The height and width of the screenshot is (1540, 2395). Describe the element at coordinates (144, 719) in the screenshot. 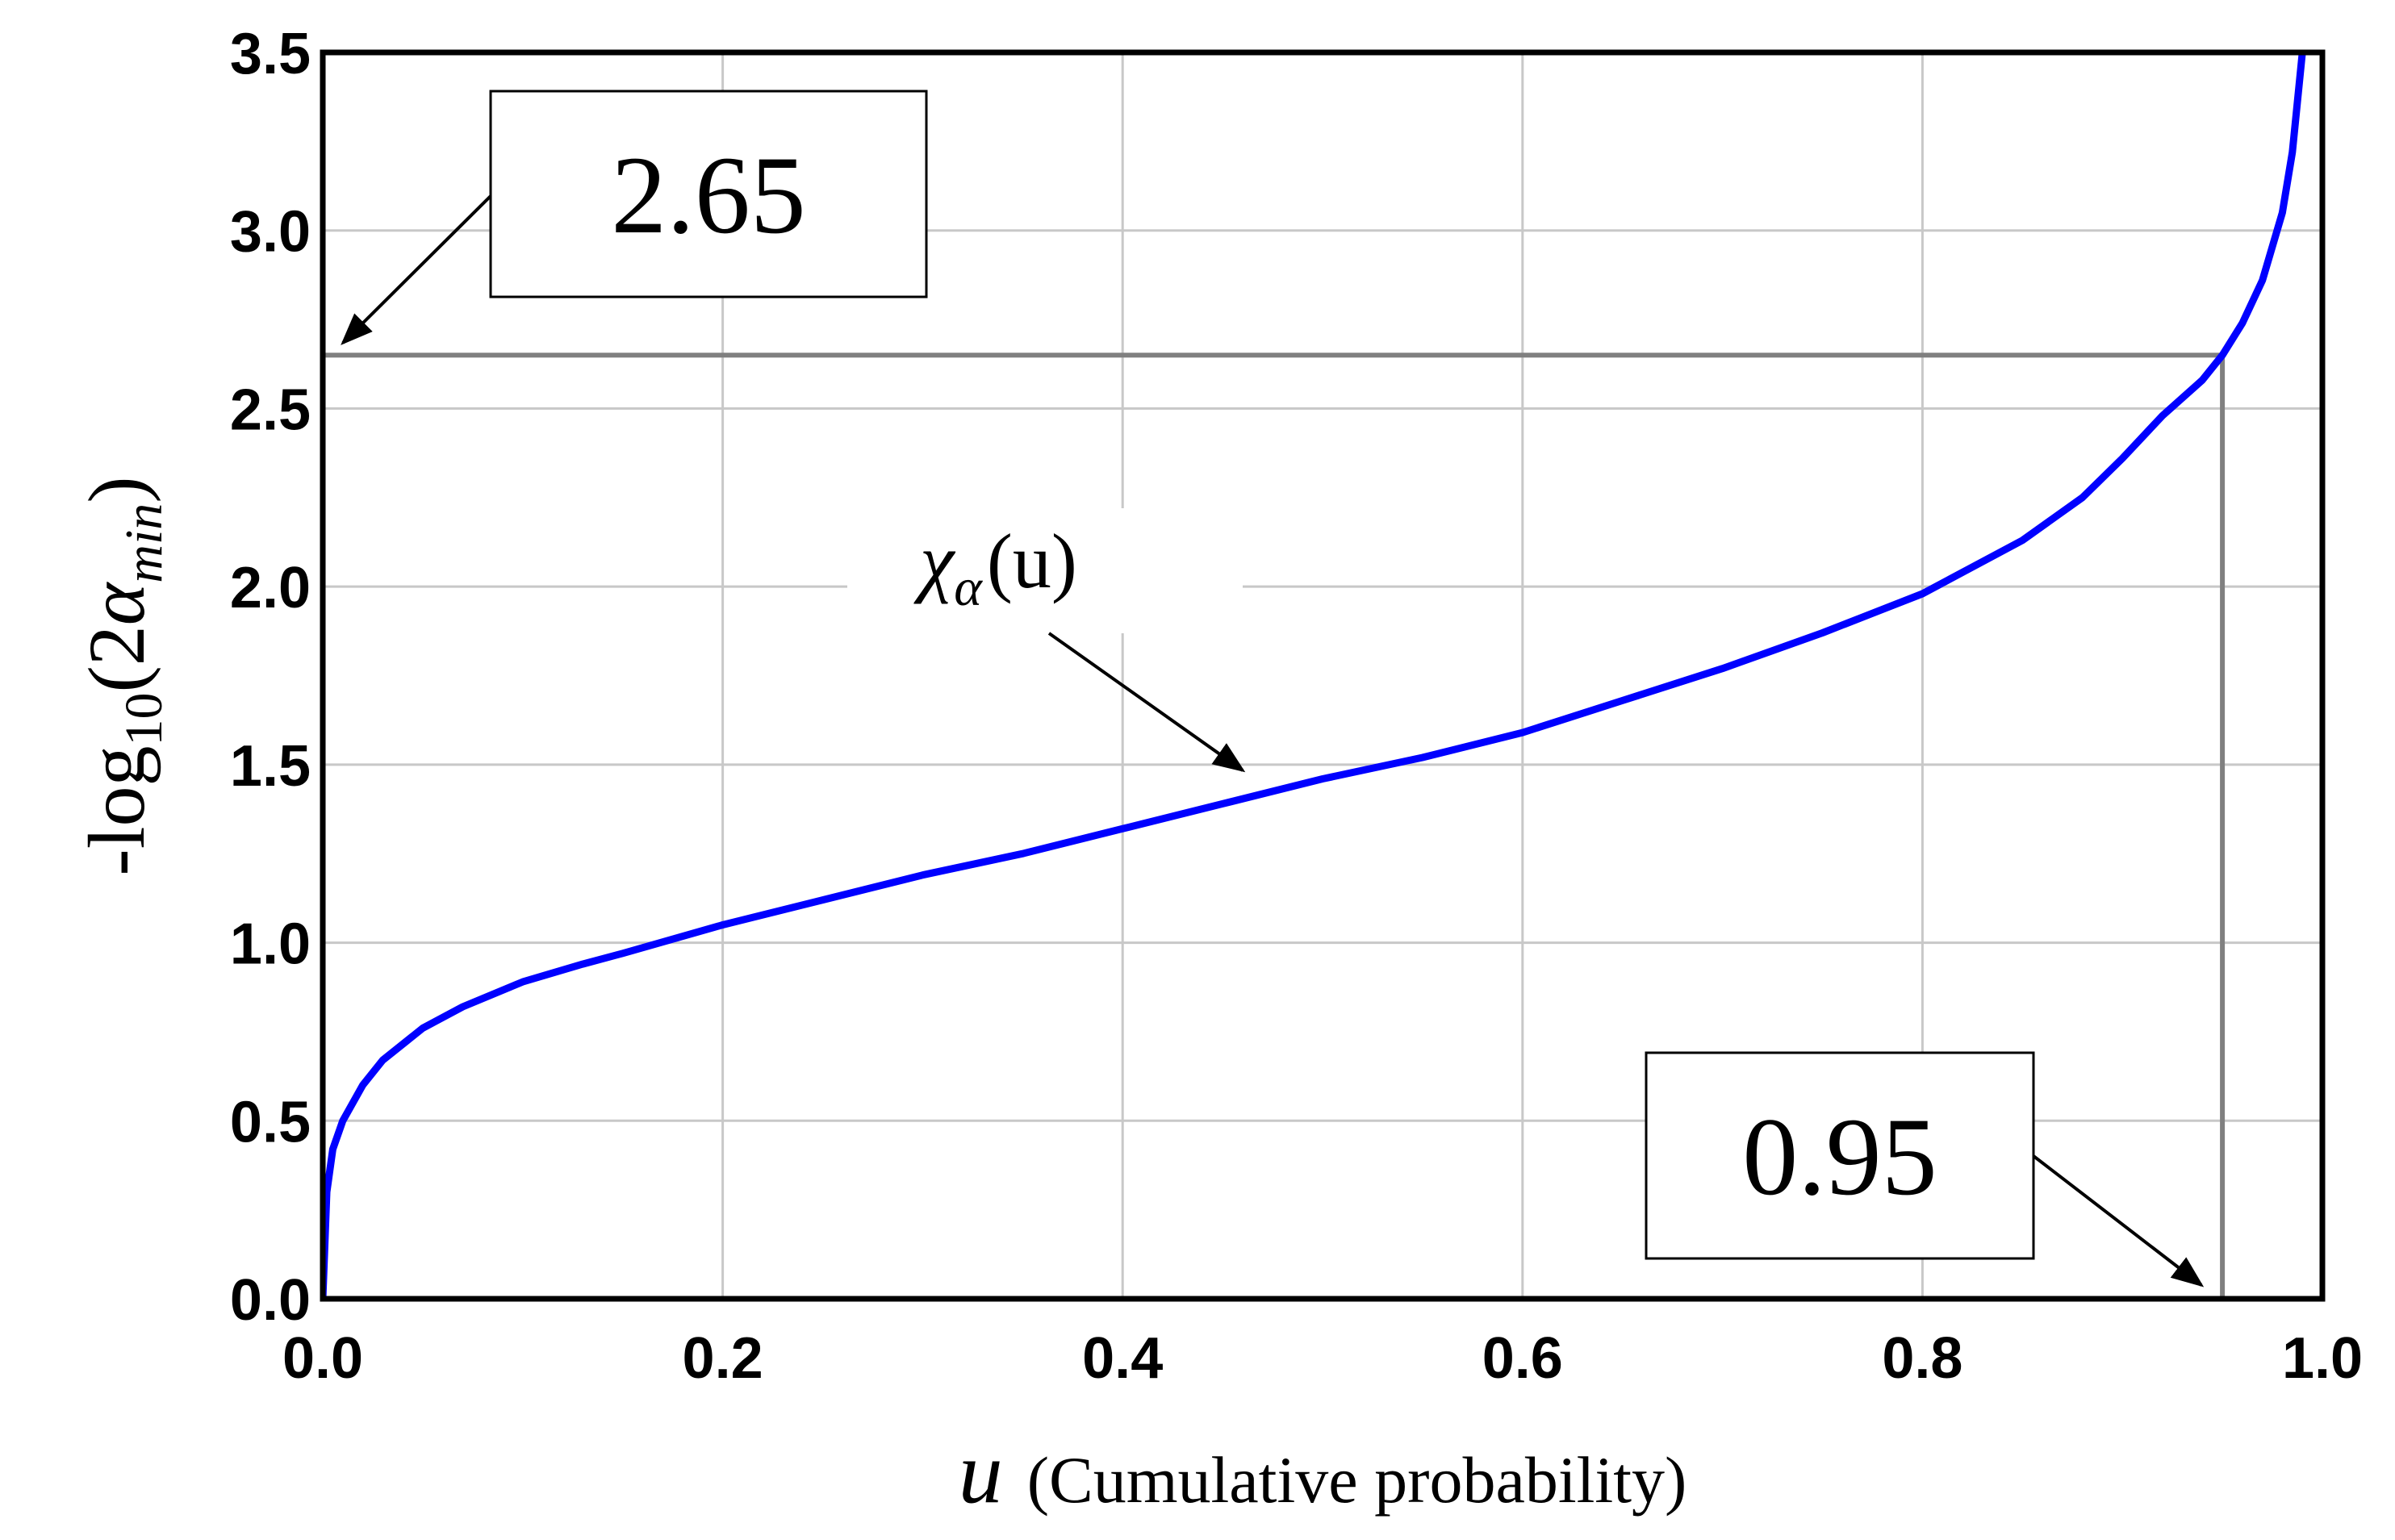

I see `y-label-sub: 10` at that location.